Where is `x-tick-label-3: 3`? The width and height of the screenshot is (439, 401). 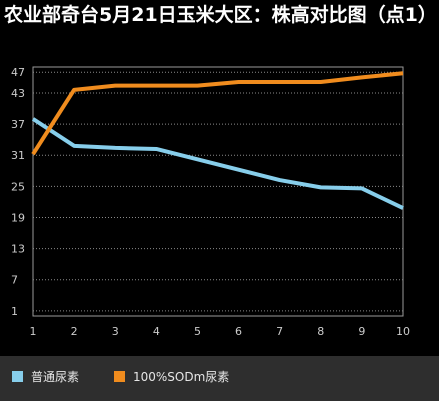 x-tick-label-3: 3 is located at coordinates (115, 331).